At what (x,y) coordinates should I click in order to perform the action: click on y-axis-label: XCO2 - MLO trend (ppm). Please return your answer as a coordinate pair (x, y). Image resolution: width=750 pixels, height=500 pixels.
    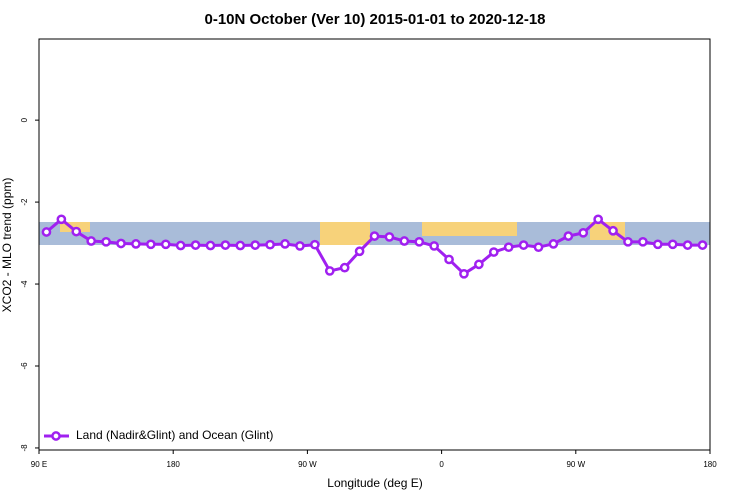
    Looking at the image, I should click on (7, 245).